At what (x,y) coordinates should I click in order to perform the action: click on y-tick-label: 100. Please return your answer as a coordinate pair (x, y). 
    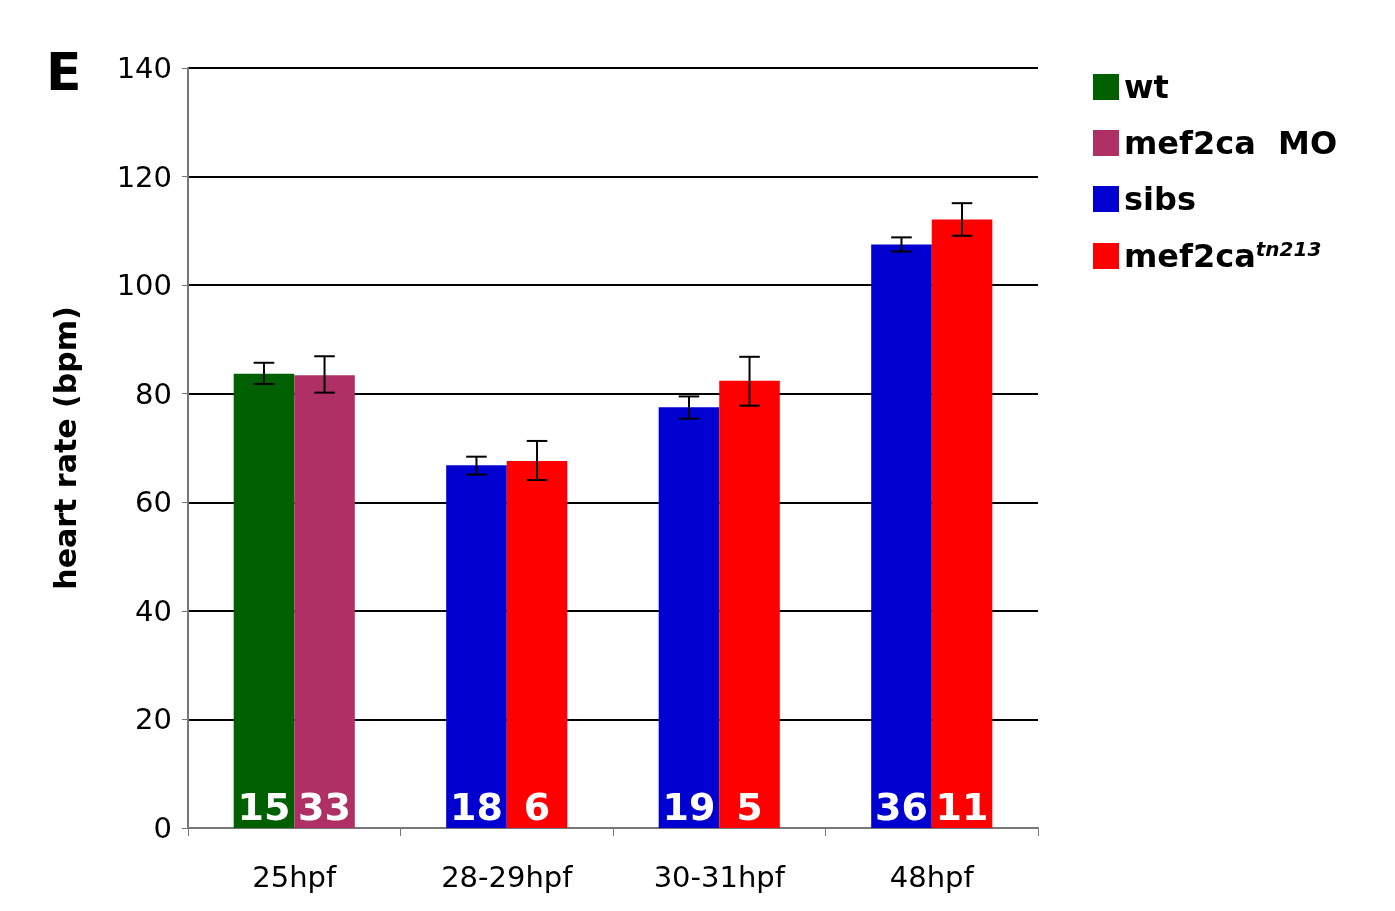
    Looking at the image, I should click on (144, 285).